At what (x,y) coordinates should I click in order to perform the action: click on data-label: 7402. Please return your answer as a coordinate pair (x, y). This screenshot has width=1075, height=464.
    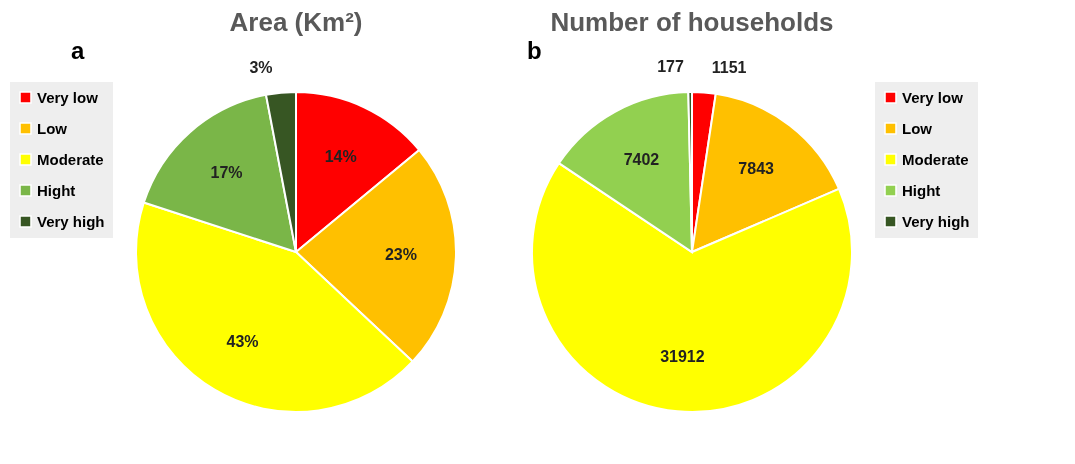
    Looking at the image, I should click on (641, 159).